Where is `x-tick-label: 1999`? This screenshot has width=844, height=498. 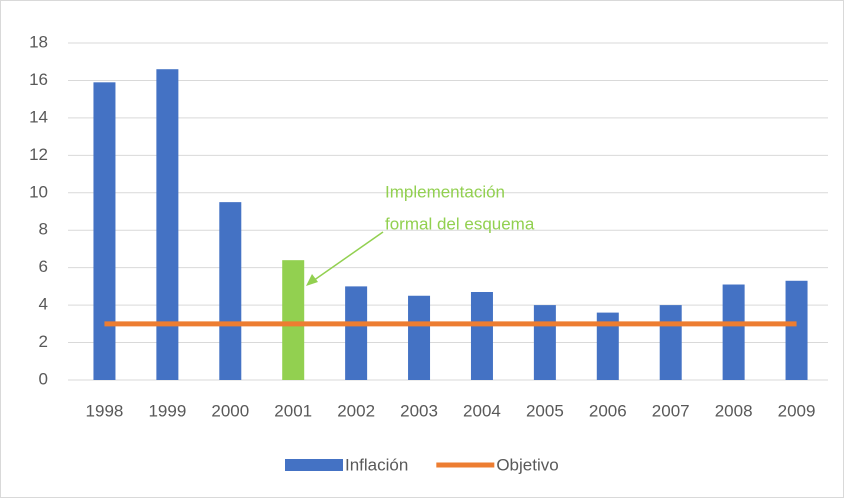 x-tick-label: 1999 is located at coordinates (167, 410).